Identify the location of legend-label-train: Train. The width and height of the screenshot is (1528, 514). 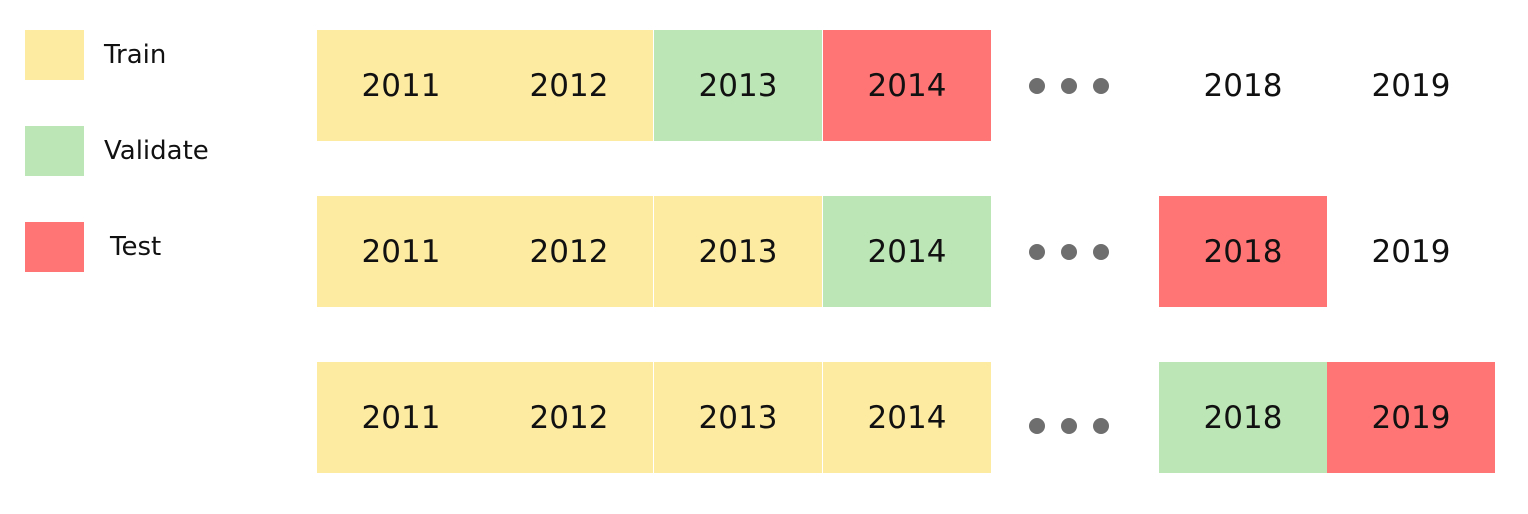
(135, 55).